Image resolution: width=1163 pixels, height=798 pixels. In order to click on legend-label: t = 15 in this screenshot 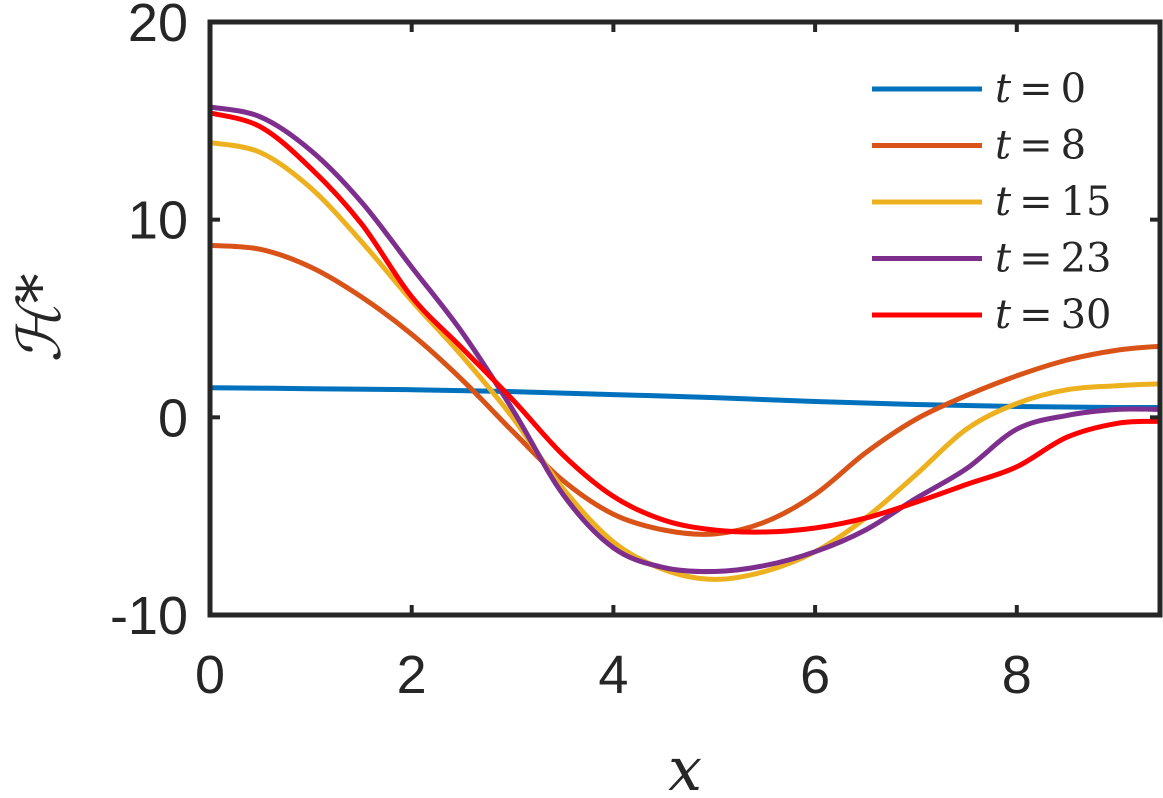, I will do `click(1053, 202)`.